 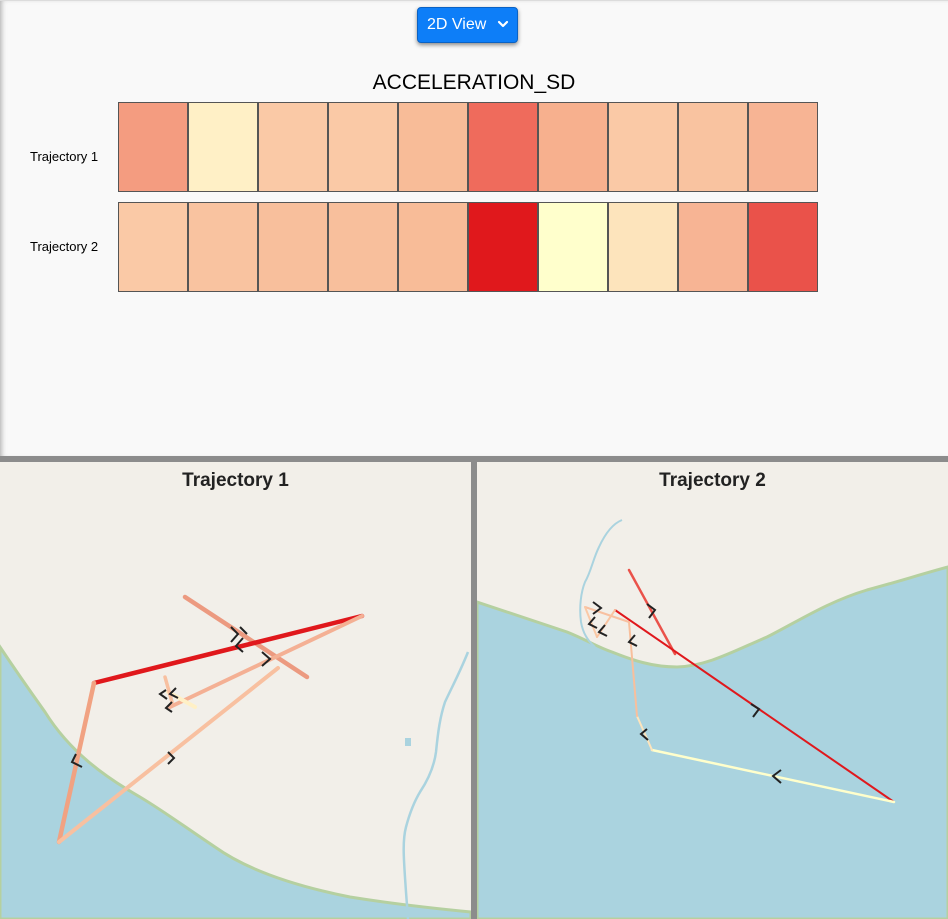 I want to click on chevron-down-icon, so click(x=503, y=24).